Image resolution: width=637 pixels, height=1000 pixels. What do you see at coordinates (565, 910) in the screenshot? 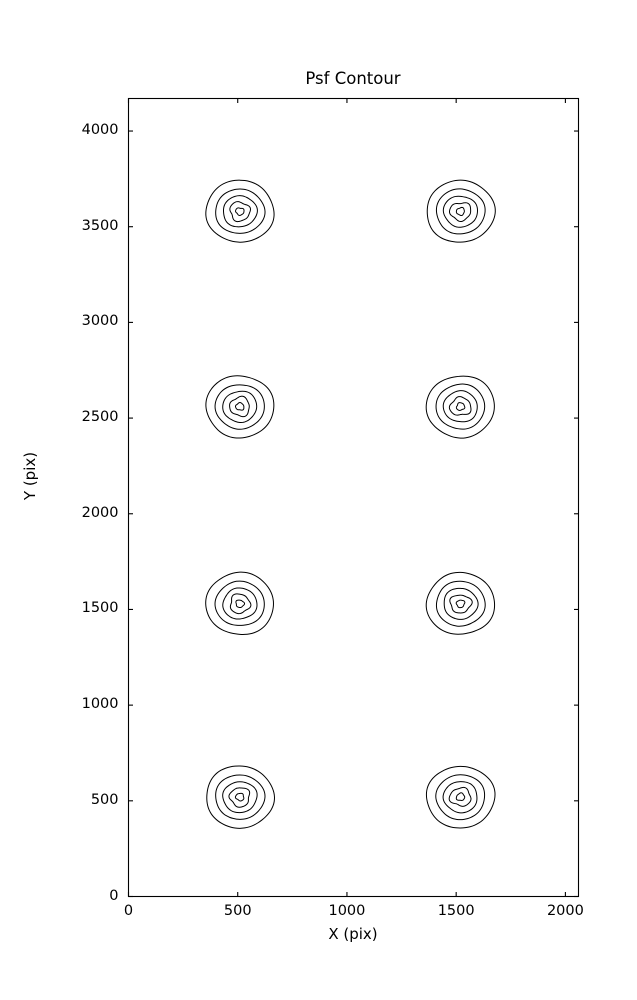
I see `x-tick-label: 2000` at bounding box center [565, 910].